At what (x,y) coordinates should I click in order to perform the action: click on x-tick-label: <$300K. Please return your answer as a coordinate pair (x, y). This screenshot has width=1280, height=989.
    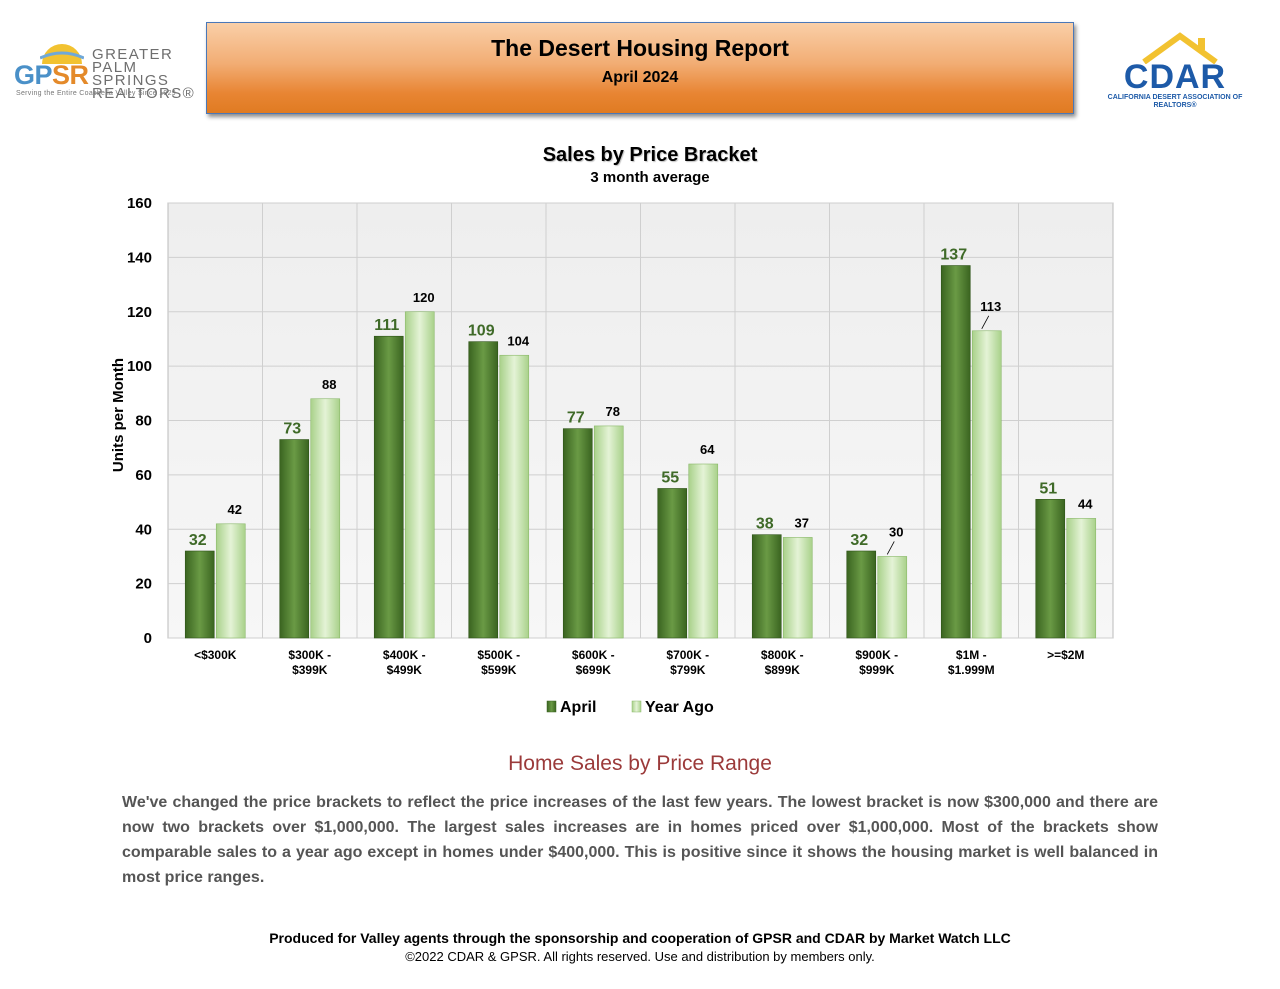
    Looking at the image, I should click on (215, 655).